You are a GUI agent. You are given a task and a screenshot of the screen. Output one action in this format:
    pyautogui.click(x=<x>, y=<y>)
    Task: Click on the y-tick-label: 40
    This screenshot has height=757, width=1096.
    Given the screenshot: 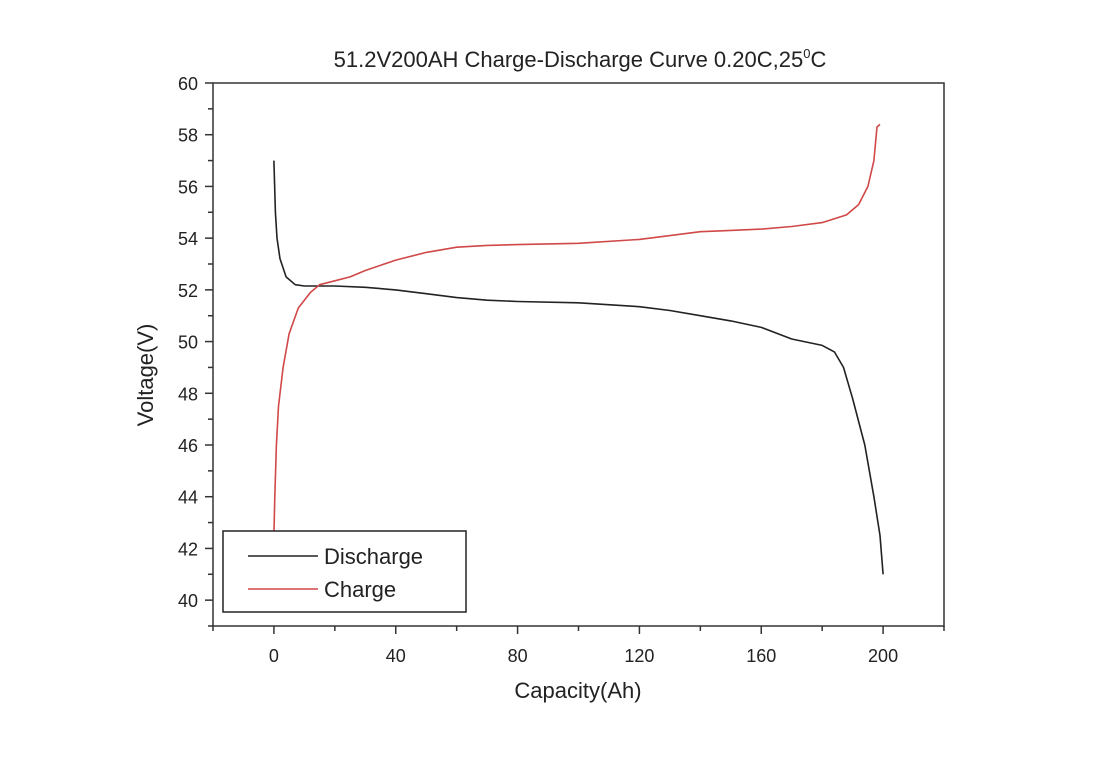 What is the action you would take?
    pyautogui.click(x=188, y=601)
    